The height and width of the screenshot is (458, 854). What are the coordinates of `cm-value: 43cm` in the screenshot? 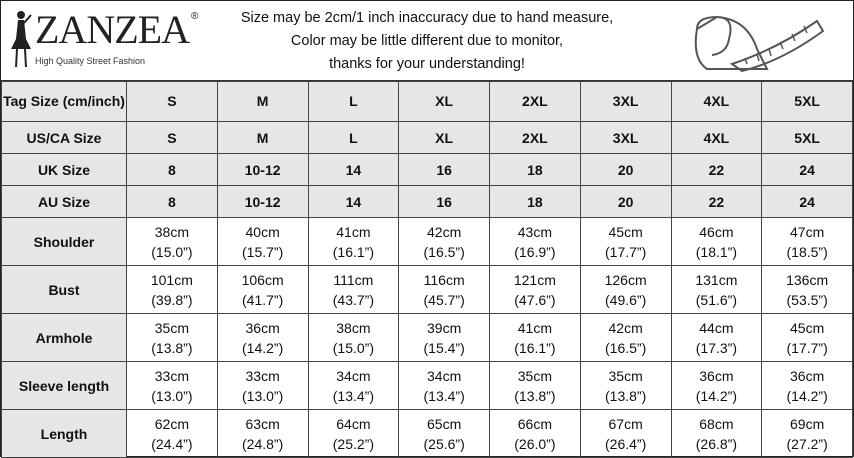 It's located at (534, 231).